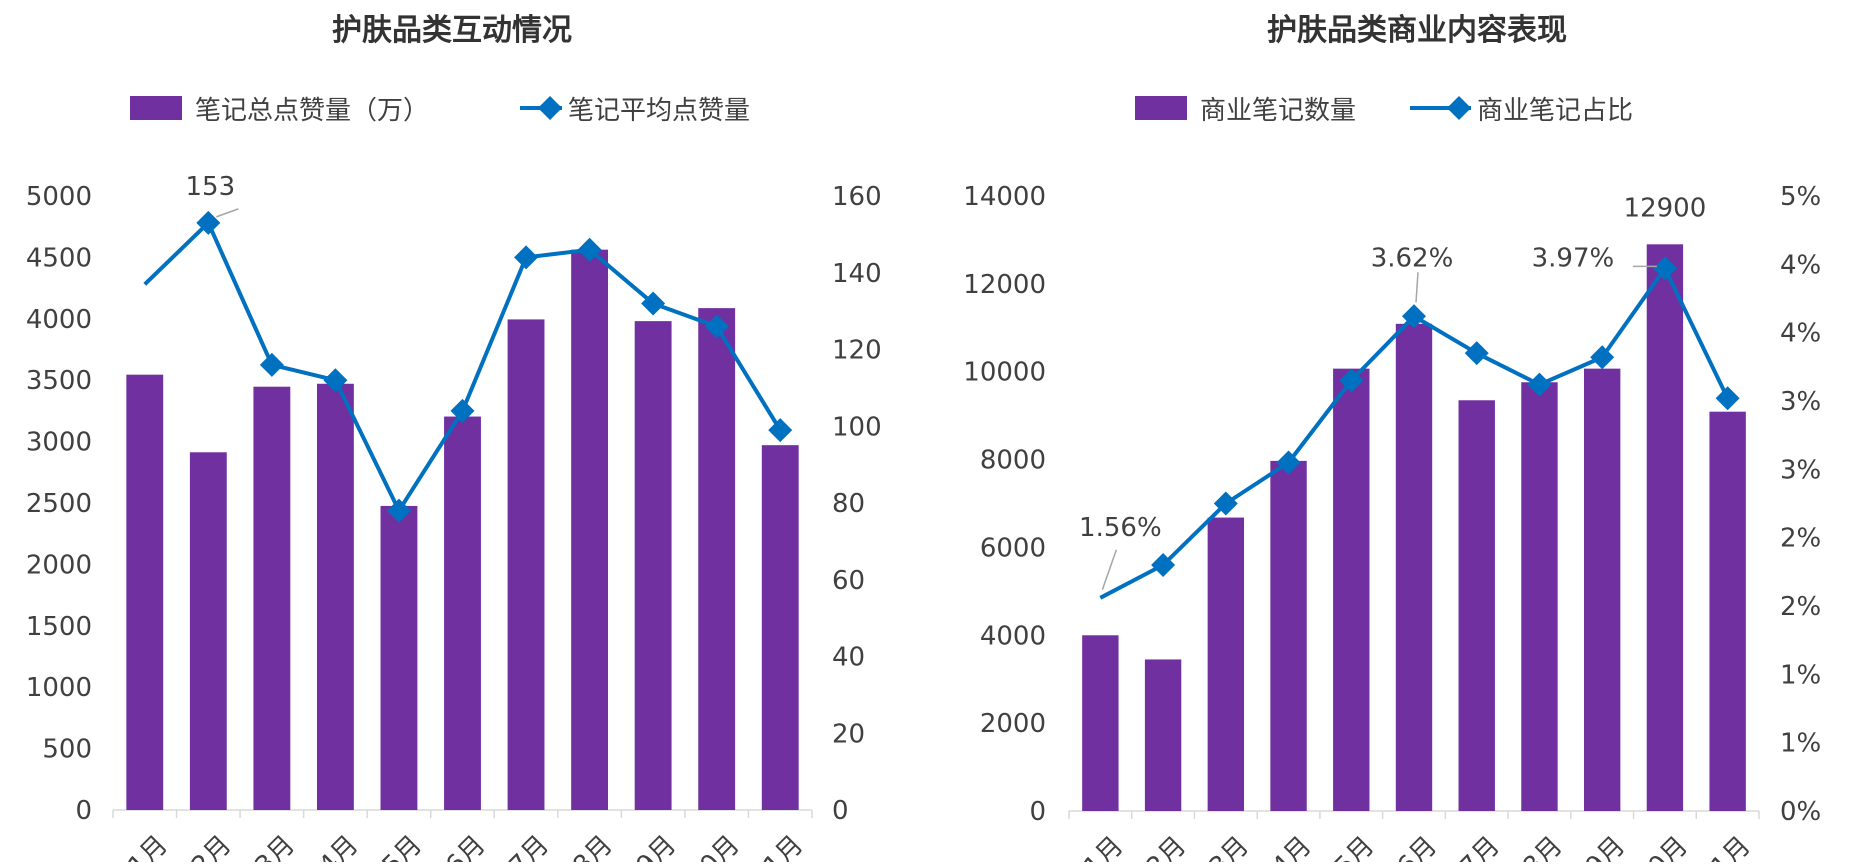  Describe the element at coordinates (714, 846) in the screenshot. I see `x-tick-label: 10月` at that location.